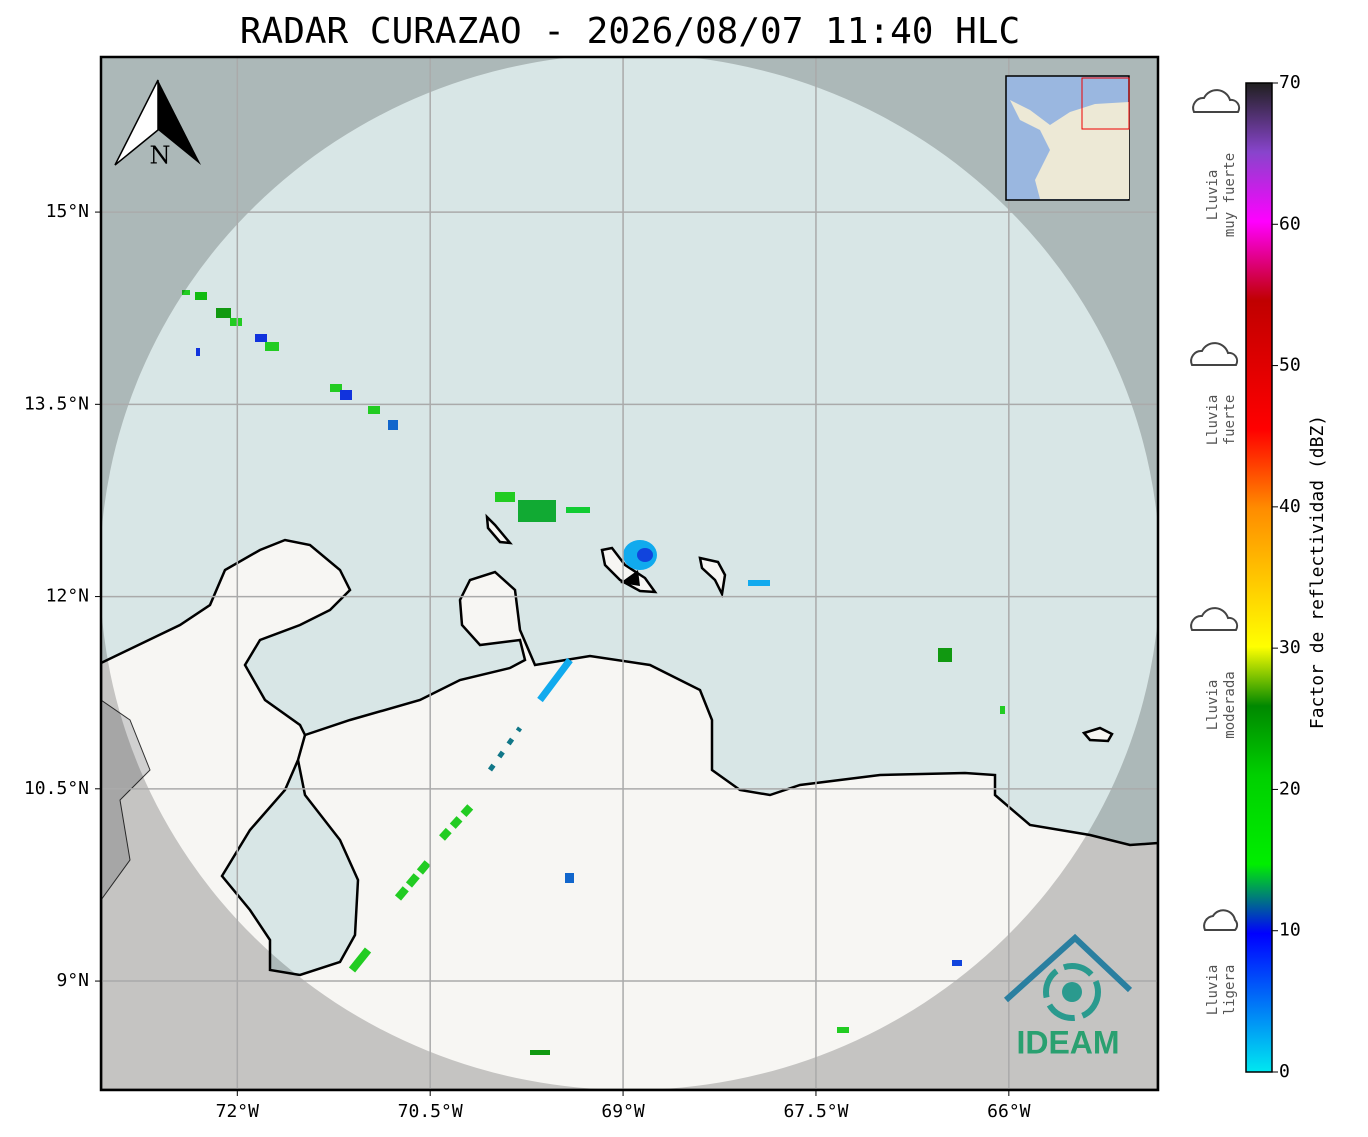 The image size is (1368, 1137). I want to click on rain-category-label: fuerte, so click(1230, 420).